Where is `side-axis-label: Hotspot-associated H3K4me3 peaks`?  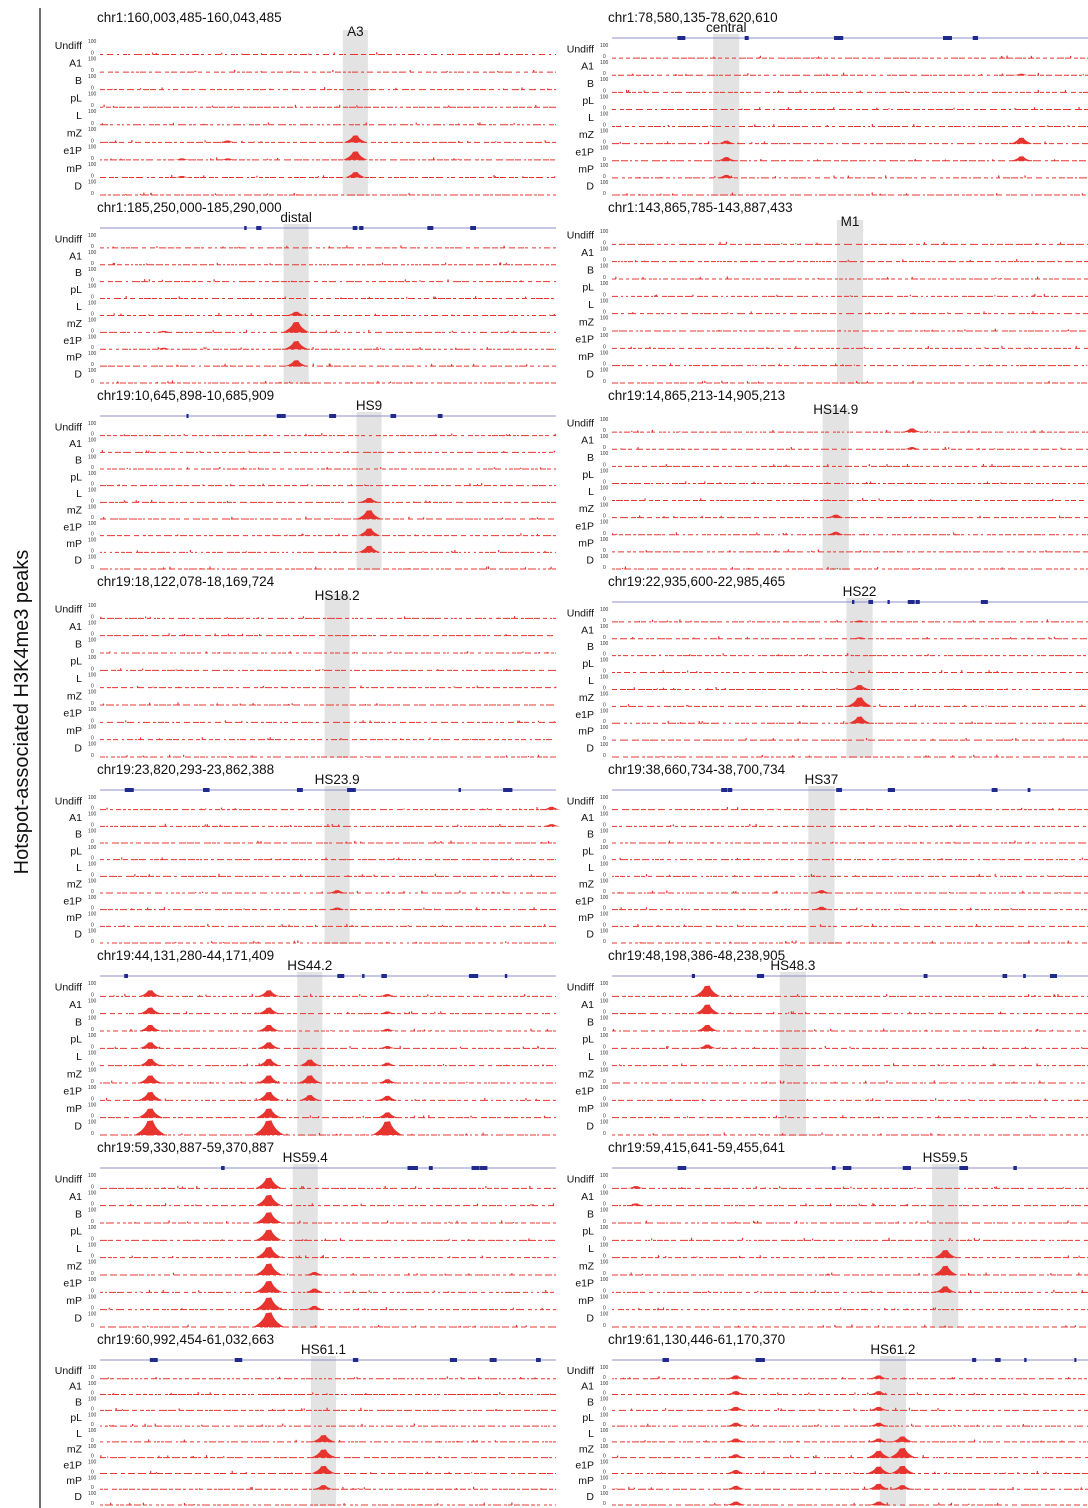 side-axis-label: Hotspot-associated H3K4me3 peaks is located at coordinates (22, 712).